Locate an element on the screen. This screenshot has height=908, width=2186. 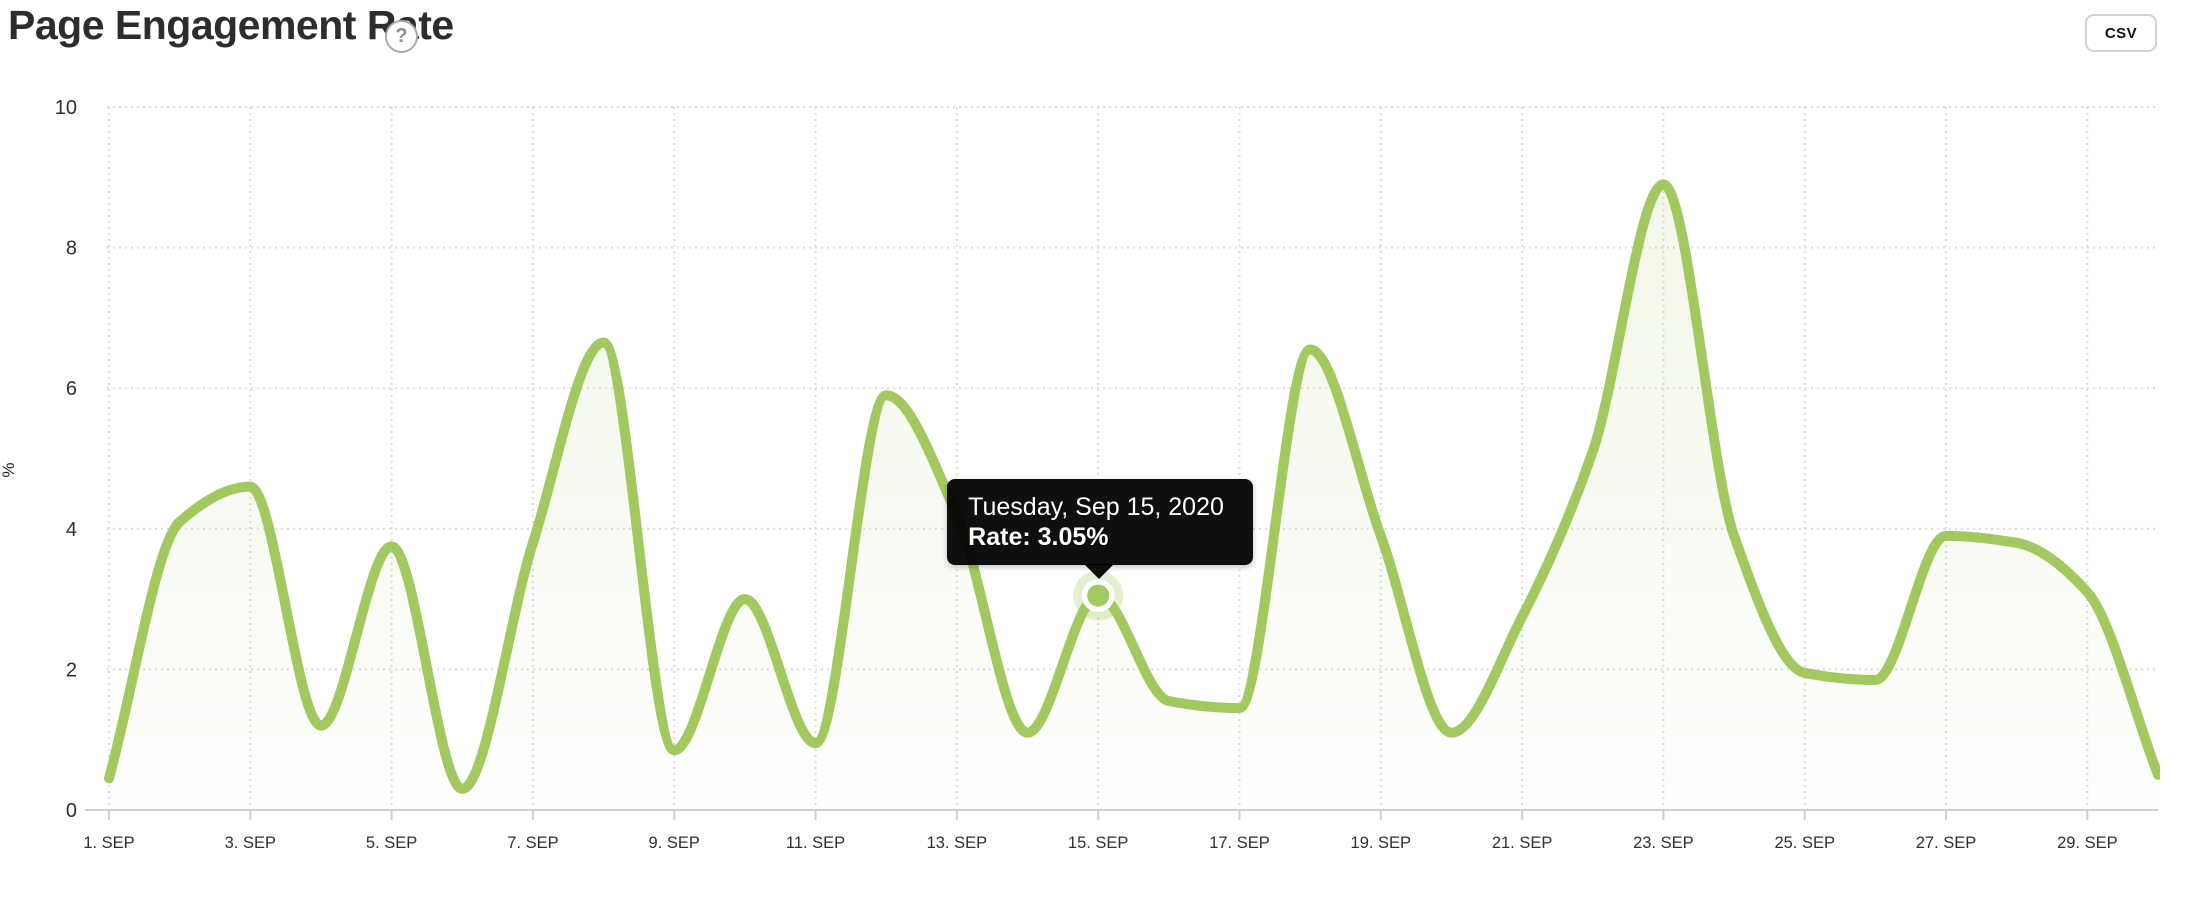
x-axis-label: 9. SEP is located at coordinates (674, 843).